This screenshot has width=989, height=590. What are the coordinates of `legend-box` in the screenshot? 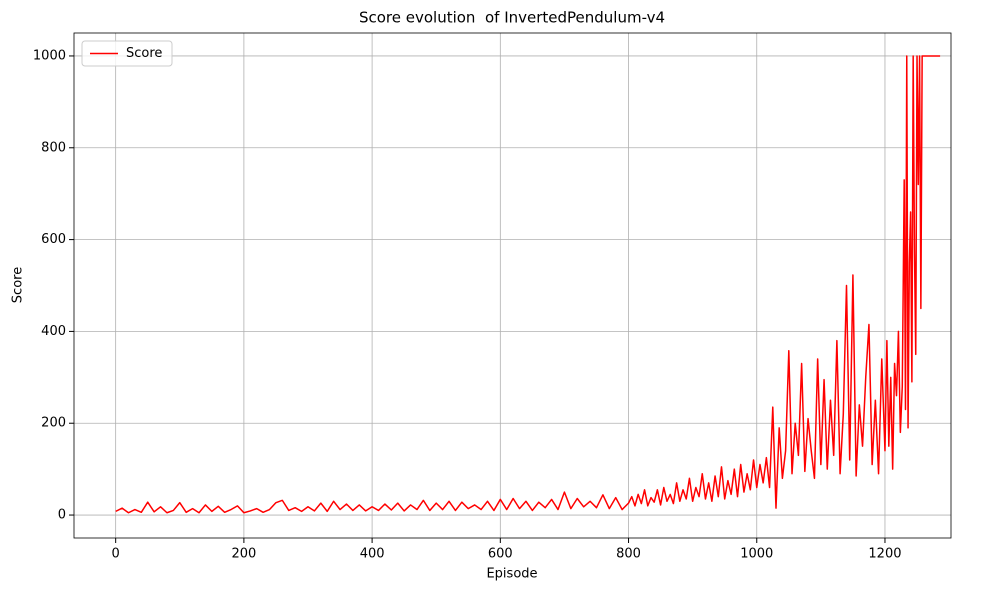 It's located at (127, 53).